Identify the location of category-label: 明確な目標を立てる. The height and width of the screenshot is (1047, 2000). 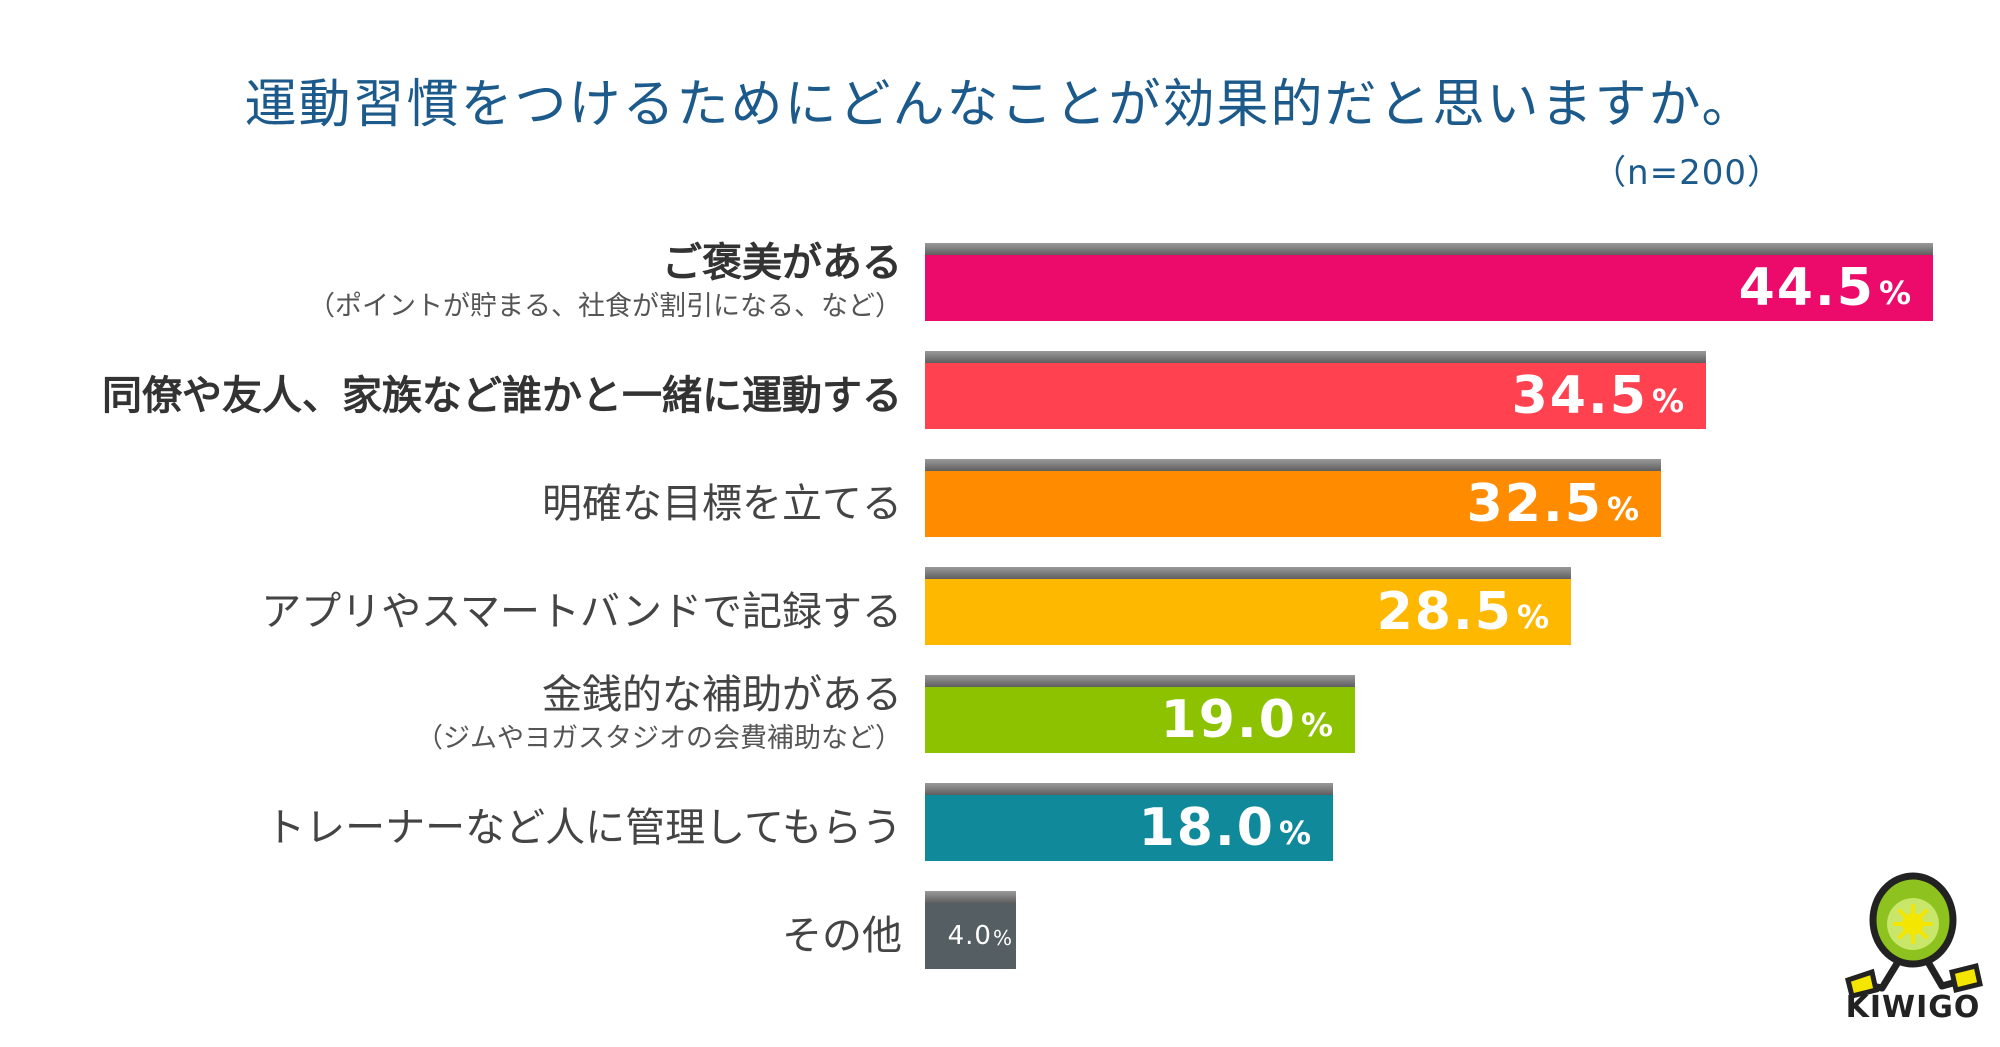
(722, 504).